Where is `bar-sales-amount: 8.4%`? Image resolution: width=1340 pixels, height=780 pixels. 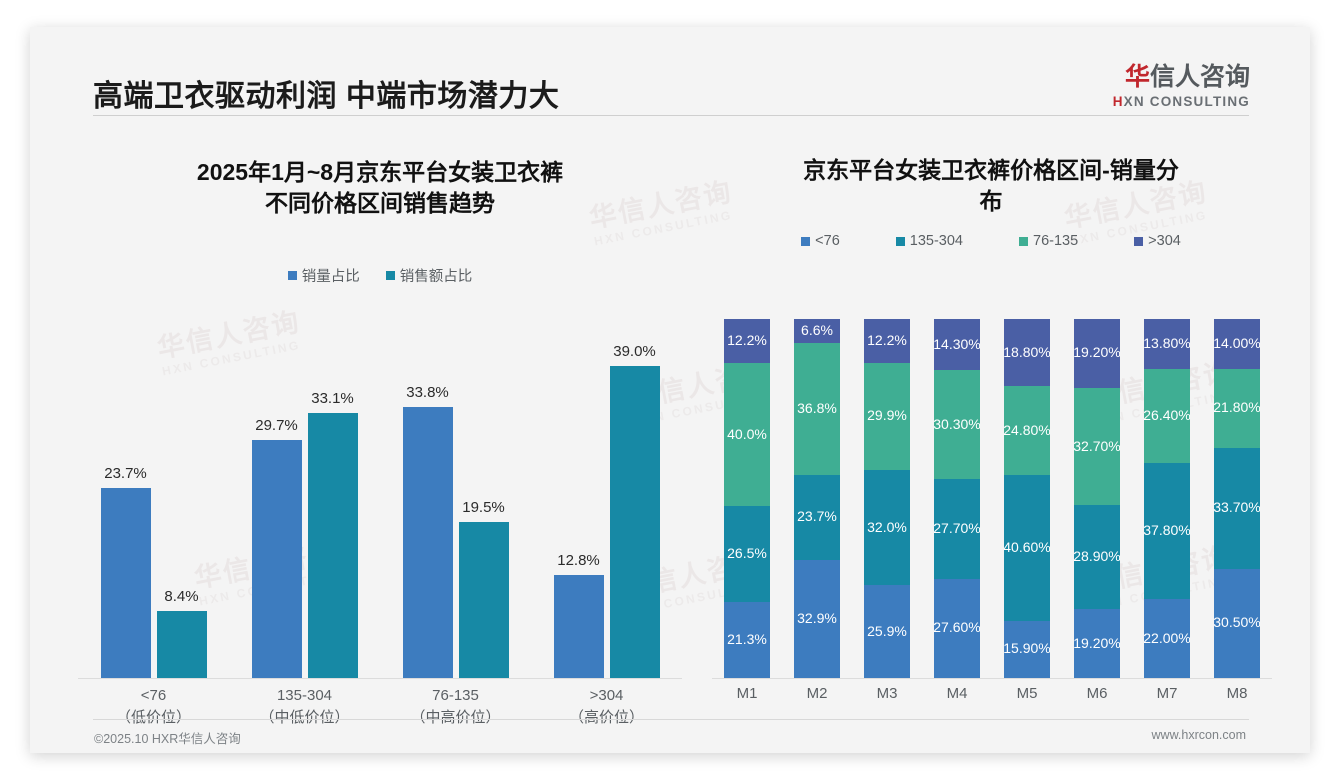
bar-sales-amount: 8.4% is located at coordinates (181, 633).